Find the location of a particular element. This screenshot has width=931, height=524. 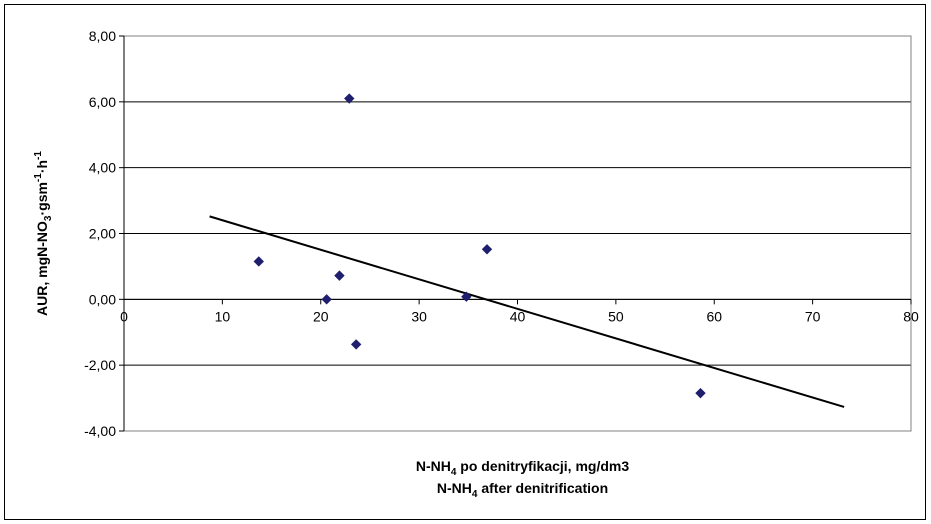

x-axis-title-en: N-NH4 after denitrification is located at coordinates (522, 490).